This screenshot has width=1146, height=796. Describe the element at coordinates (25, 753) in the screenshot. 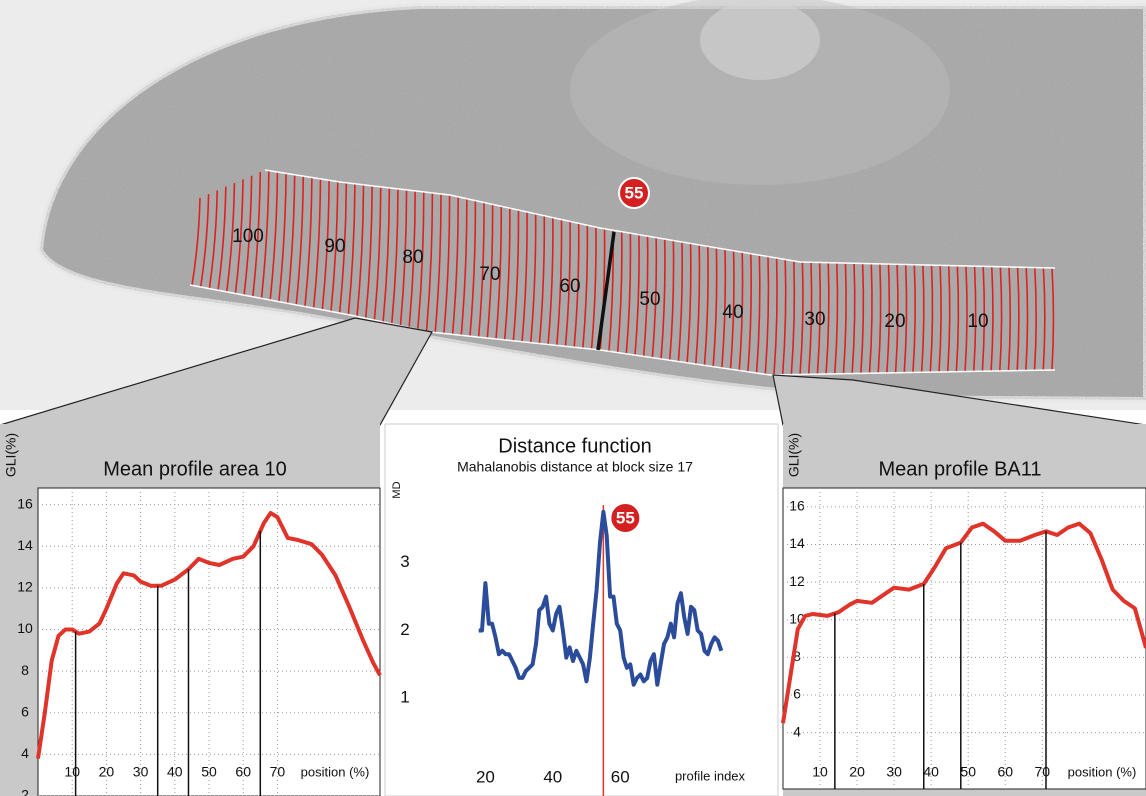

I see `y-tick-label: 4` at that location.